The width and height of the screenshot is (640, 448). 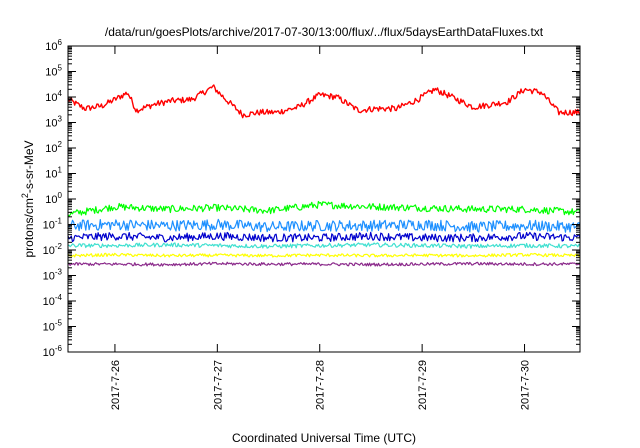 I want to click on y-axis-title: protons/cm2-s-sr-MeV, so click(x=28, y=198).